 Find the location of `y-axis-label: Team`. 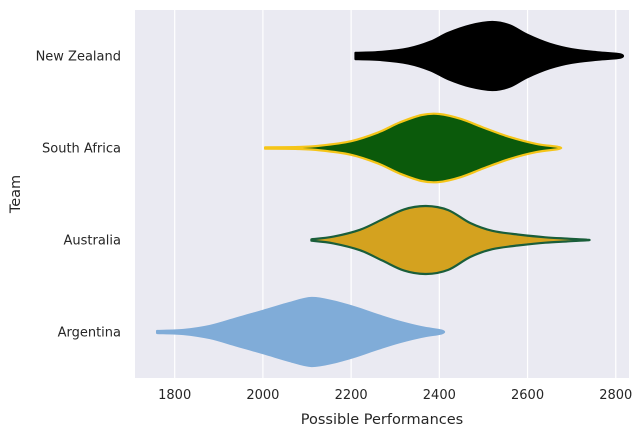

y-axis-label: Team is located at coordinates (16, 194).